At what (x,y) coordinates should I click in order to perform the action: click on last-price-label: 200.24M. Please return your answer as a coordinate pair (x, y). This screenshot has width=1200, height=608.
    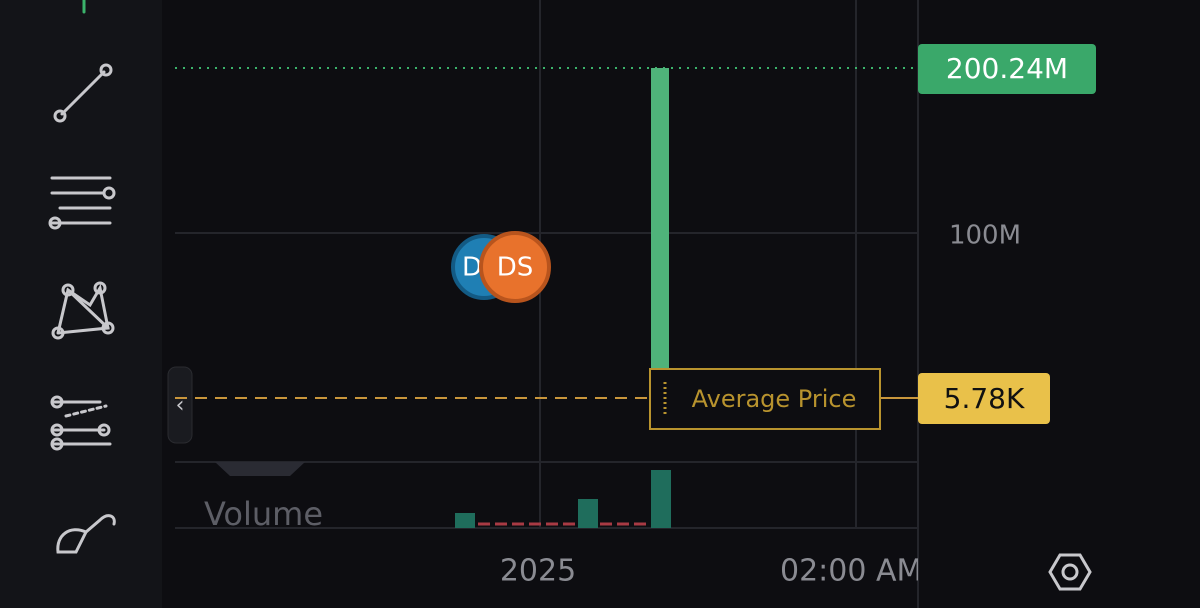
    Looking at the image, I should click on (1007, 68).